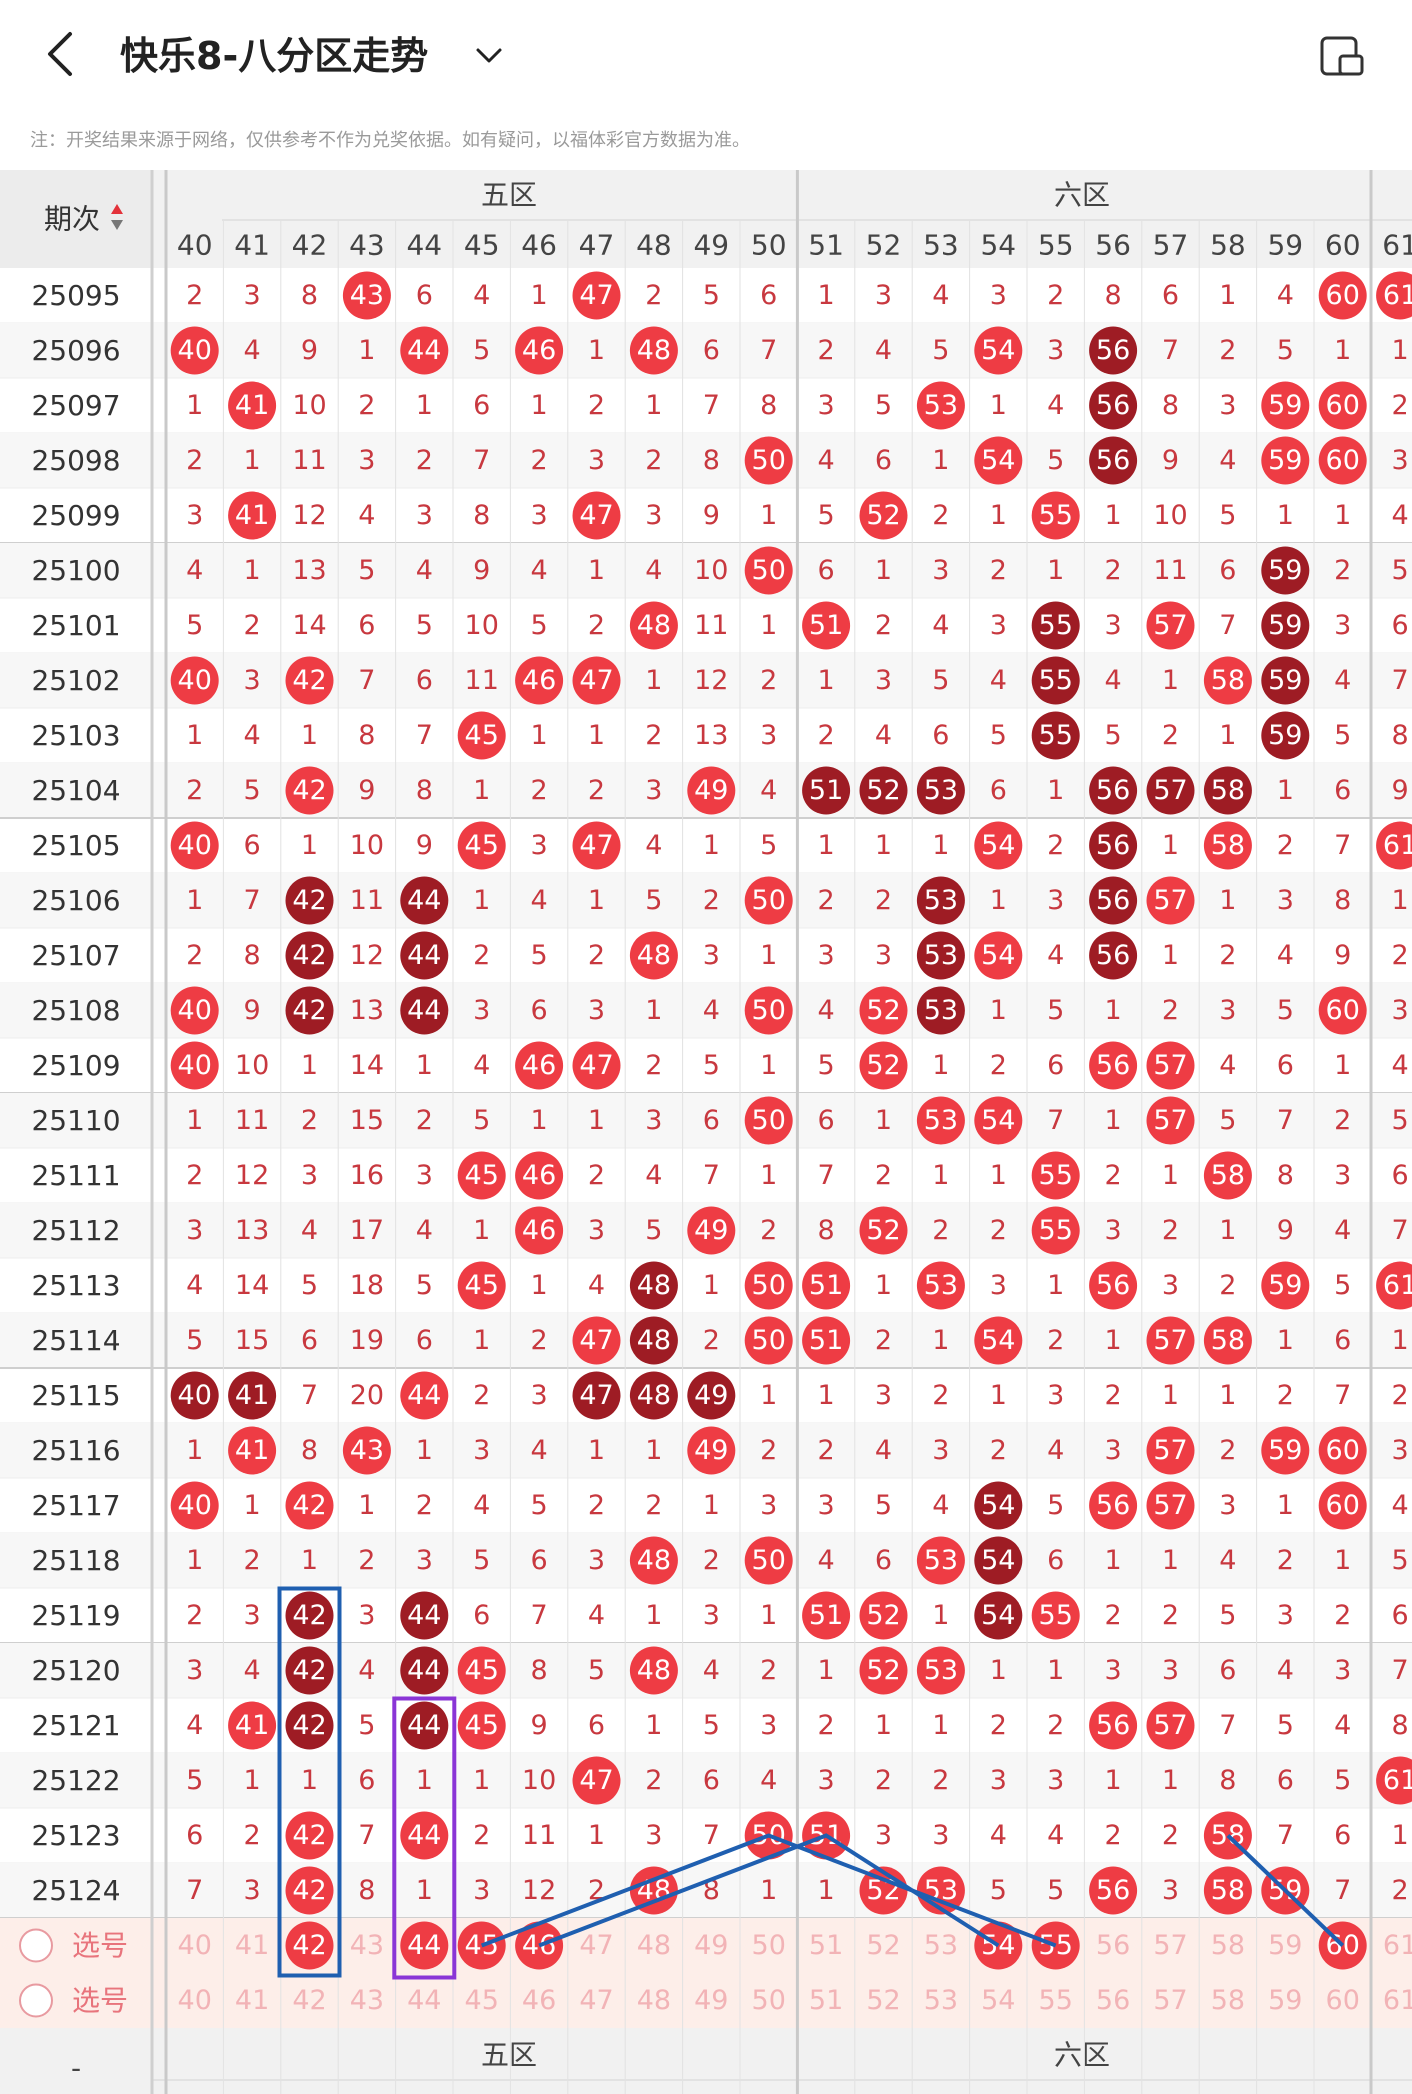 The width and height of the screenshot is (1412, 2094). What do you see at coordinates (424, 1945) in the screenshot?
I see `select-ball` at bounding box center [424, 1945].